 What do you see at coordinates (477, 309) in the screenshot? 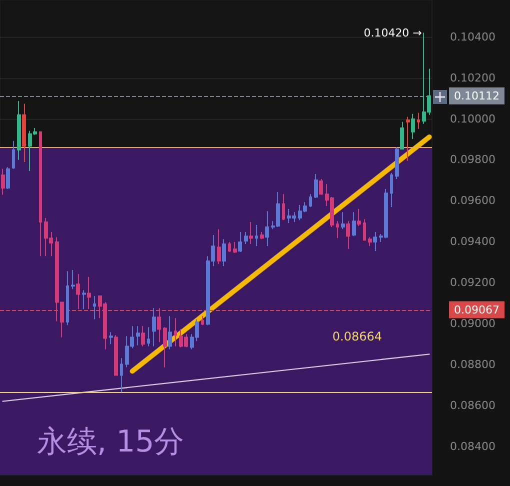
I see `ref-line-label: 0.09067` at bounding box center [477, 309].